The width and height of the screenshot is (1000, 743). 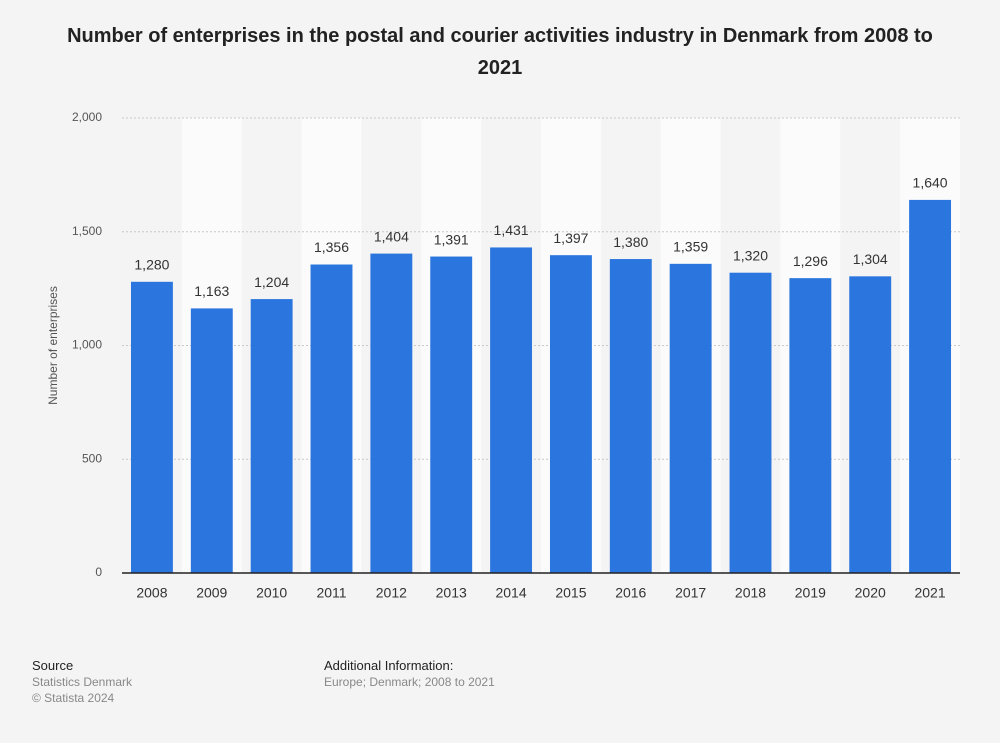 What do you see at coordinates (570, 238) in the screenshot?
I see `value-label: 1,397` at bounding box center [570, 238].